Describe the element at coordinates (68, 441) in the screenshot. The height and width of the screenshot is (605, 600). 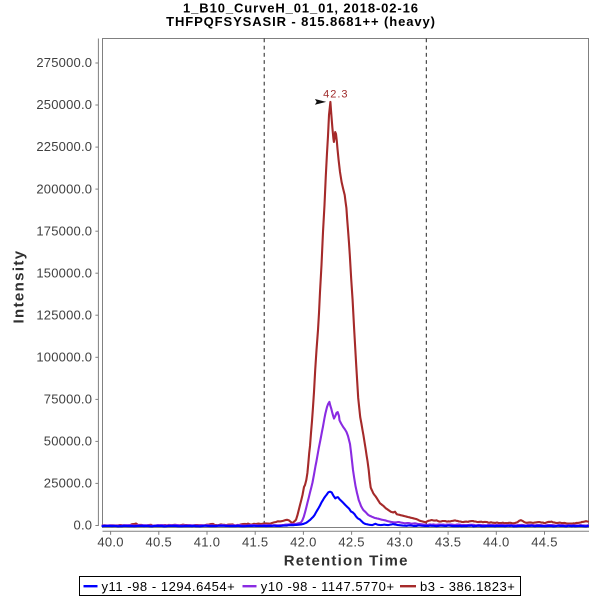
I see `svg-text: 50000.0` at that location.